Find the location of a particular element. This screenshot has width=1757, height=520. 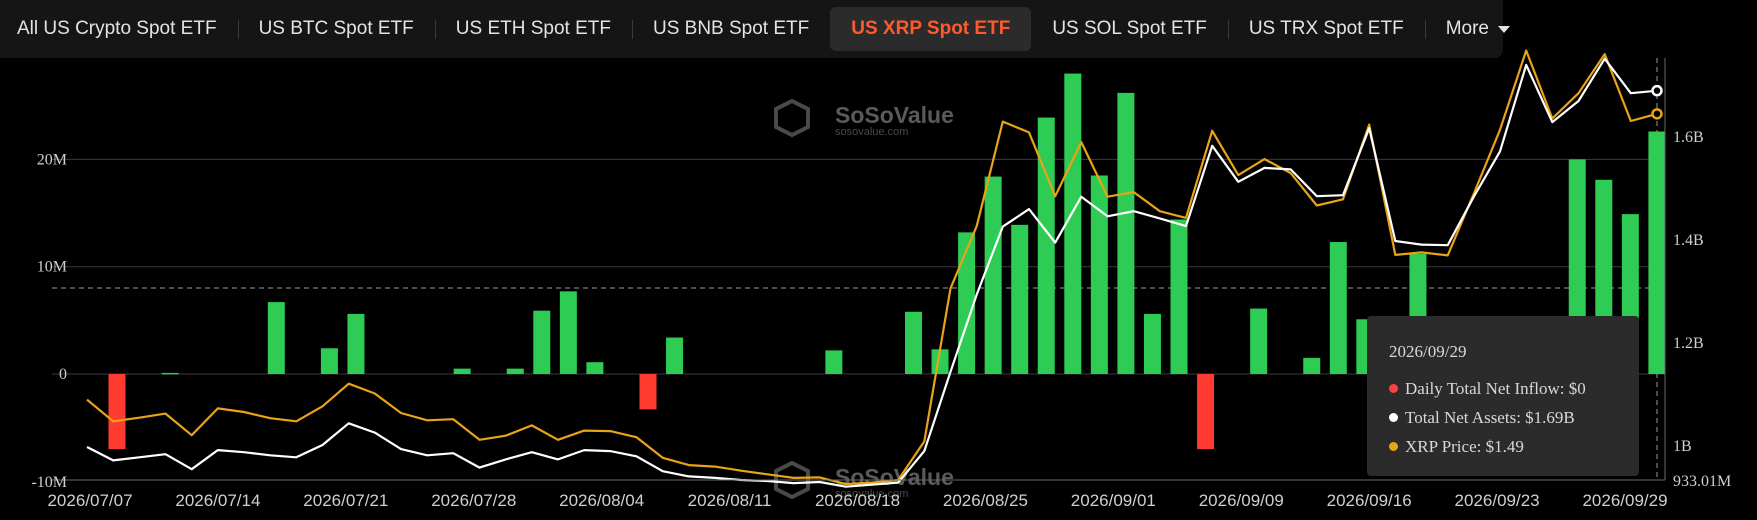

tooltip-row-assets: Total Net Assets: $1.69B is located at coordinates (1514, 417).